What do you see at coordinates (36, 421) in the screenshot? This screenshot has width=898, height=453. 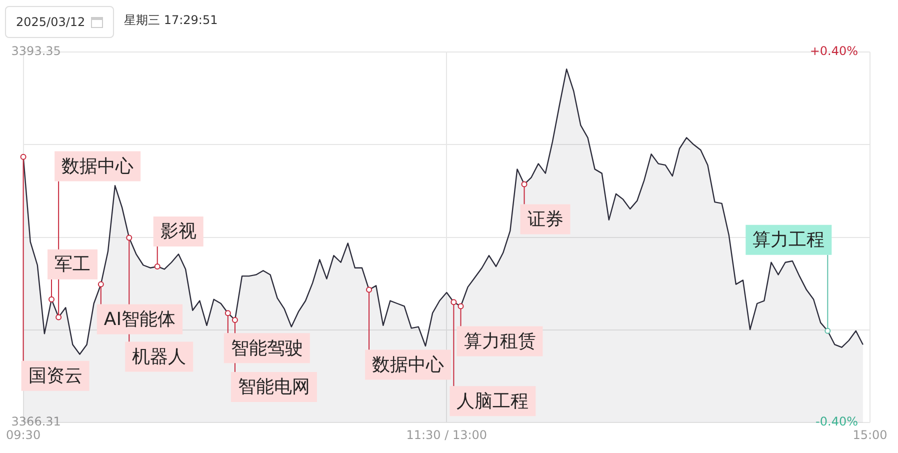 I see `y-tick-label: 3366.31` at bounding box center [36, 421].